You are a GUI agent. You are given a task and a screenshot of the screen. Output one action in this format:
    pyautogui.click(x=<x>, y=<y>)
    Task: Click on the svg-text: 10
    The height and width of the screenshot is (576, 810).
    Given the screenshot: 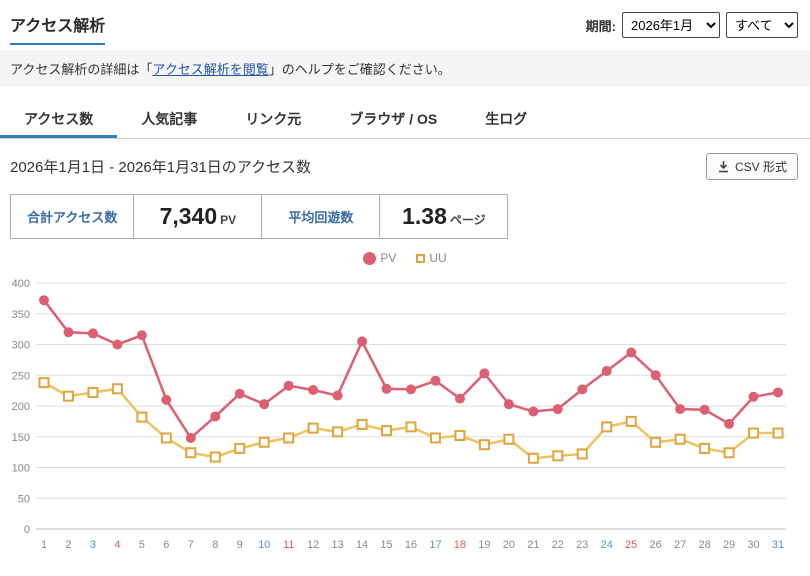 What is the action you would take?
    pyautogui.click(x=264, y=545)
    